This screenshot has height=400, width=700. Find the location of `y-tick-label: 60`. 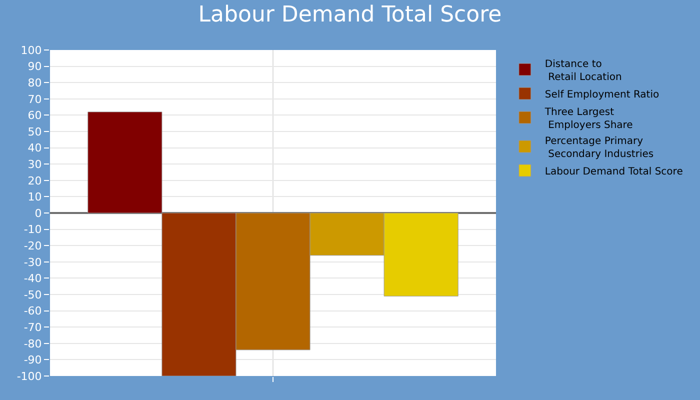

y-tick-label: 60 is located at coordinates (35, 115).